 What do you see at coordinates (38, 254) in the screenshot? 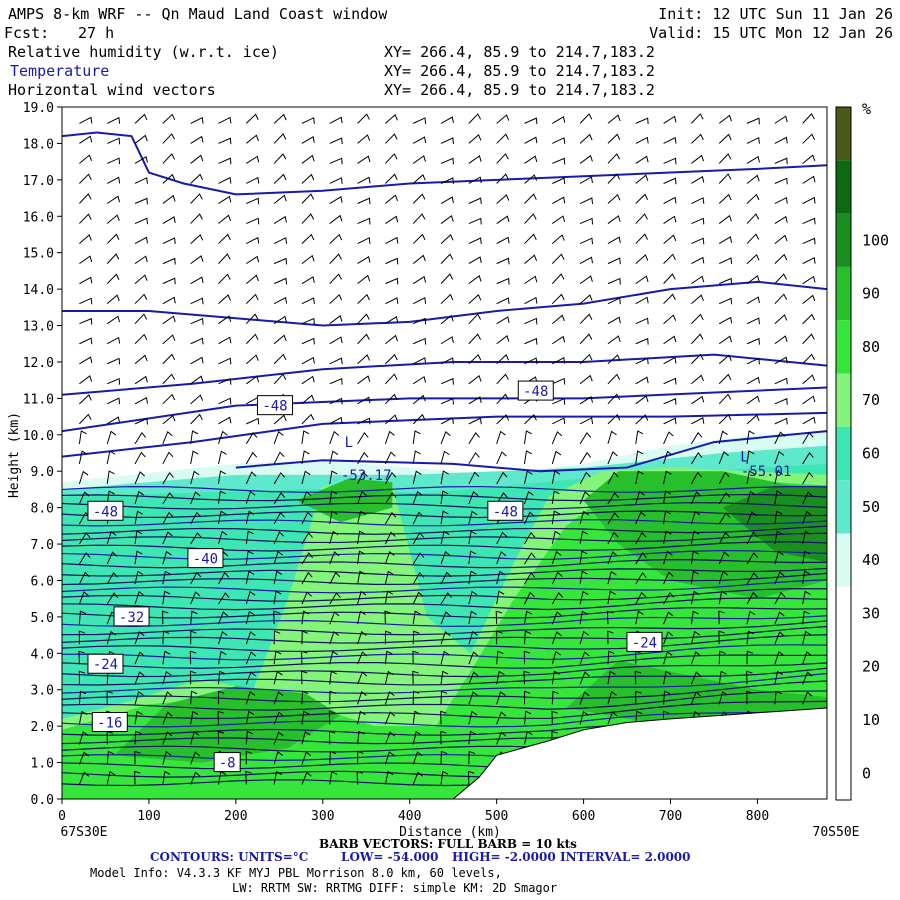
I see `y-tick-label-15: 15.0` at bounding box center [38, 254].